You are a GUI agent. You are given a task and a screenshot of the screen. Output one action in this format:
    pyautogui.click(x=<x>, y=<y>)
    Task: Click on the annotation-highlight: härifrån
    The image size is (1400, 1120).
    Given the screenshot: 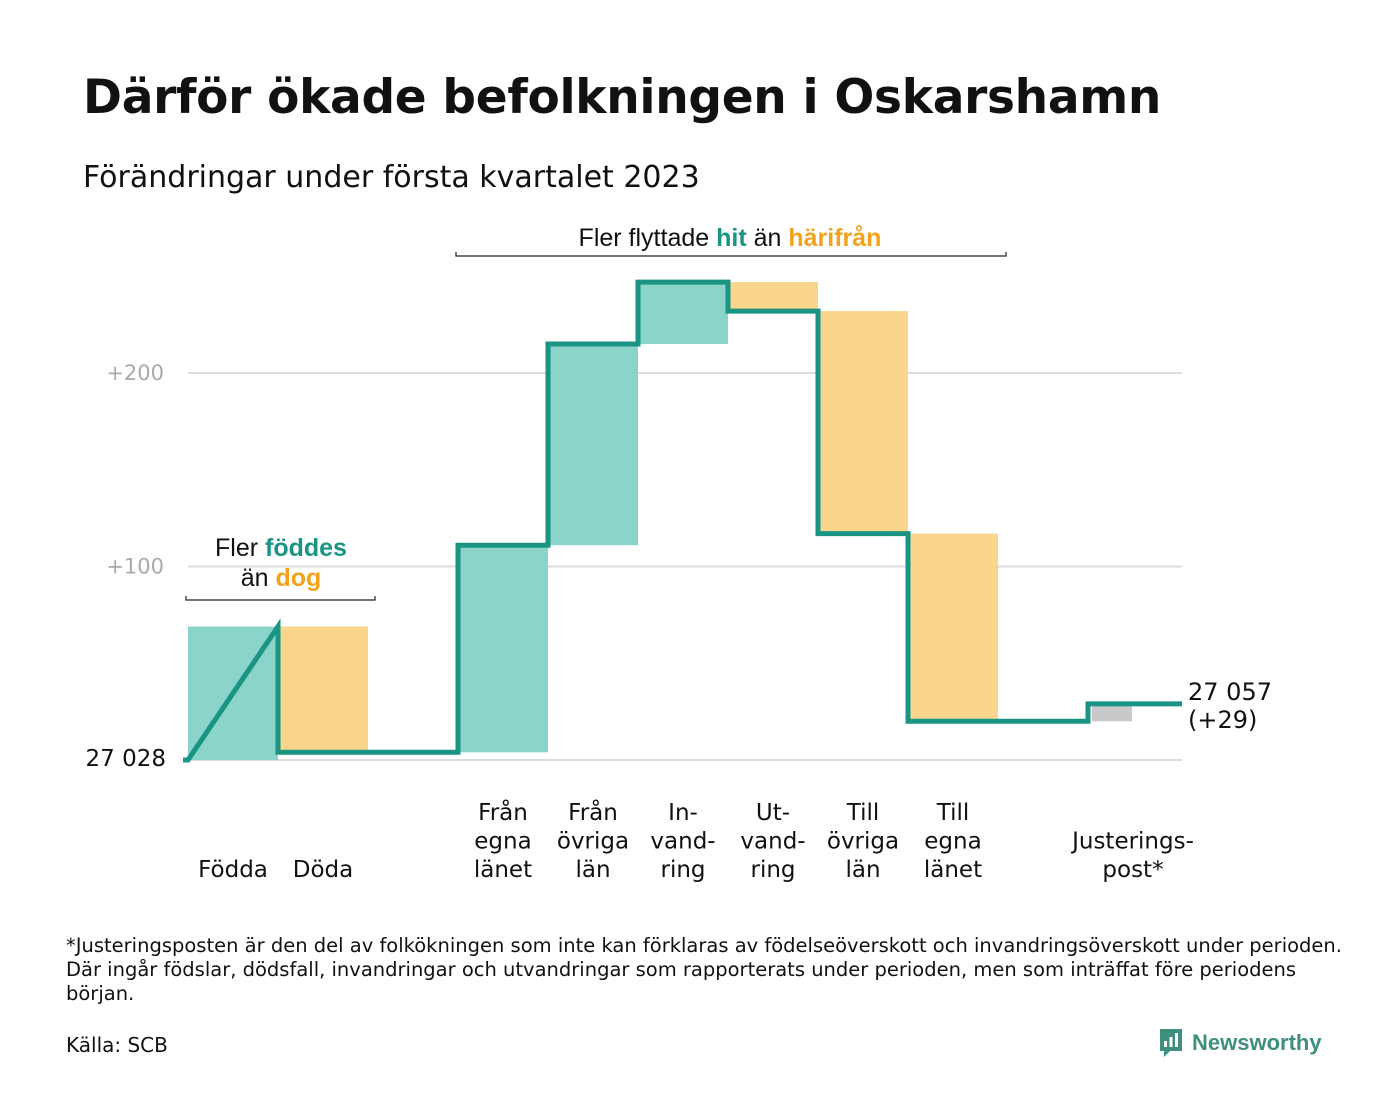 What is the action you would take?
    pyautogui.click(x=834, y=238)
    